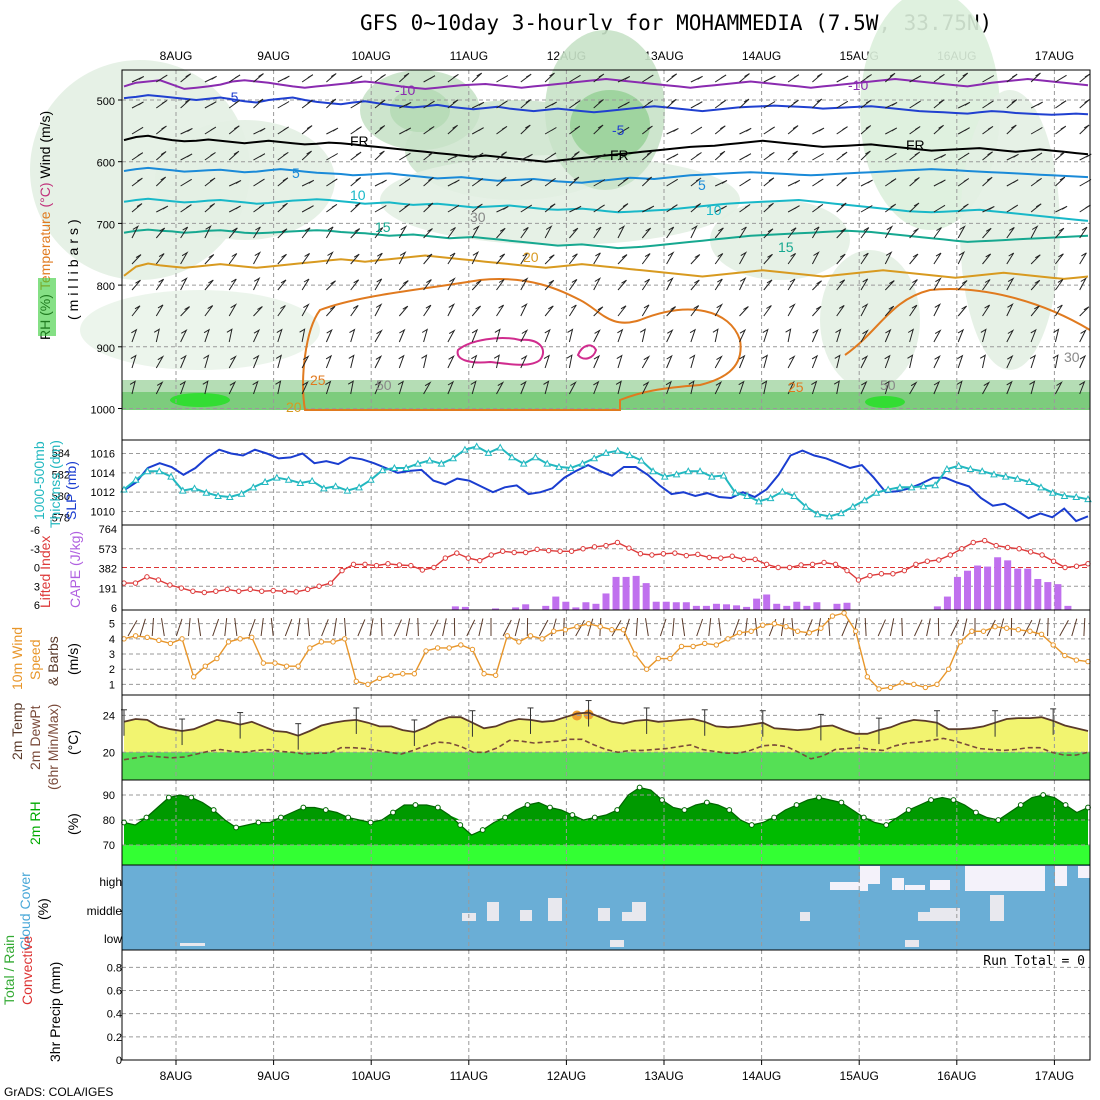 The image size is (1100, 1100). Describe the element at coordinates (606, 485) in the screenshot. I see `series-line` at that location.